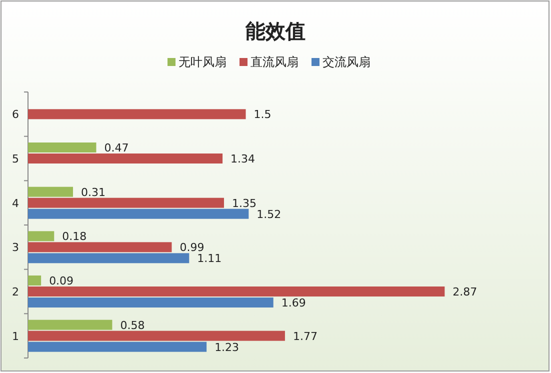 The height and width of the screenshot is (373, 551). What do you see at coordinates (243, 159) in the screenshot?
I see `data-label: 1.34` at bounding box center [243, 159].